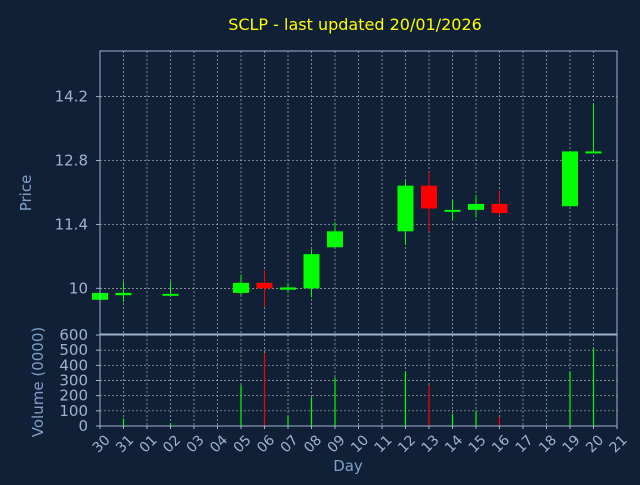 This screenshot has height=485, width=640. What do you see at coordinates (38, 382) in the screenshot?
I see `volume-axis-label: Volume (0000)` at bounding box center [38, 382].